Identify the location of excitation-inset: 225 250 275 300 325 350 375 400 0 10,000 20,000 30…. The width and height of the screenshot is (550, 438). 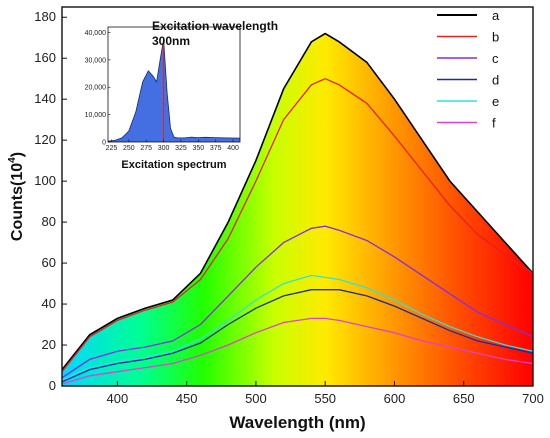
(181, 95).